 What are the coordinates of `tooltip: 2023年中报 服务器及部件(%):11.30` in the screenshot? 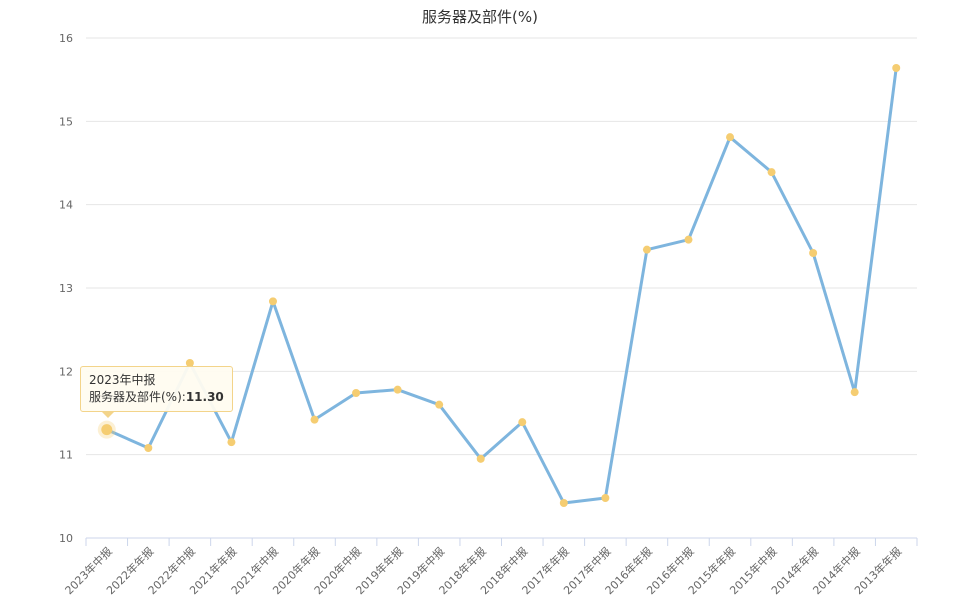 It's located at (156, 392).